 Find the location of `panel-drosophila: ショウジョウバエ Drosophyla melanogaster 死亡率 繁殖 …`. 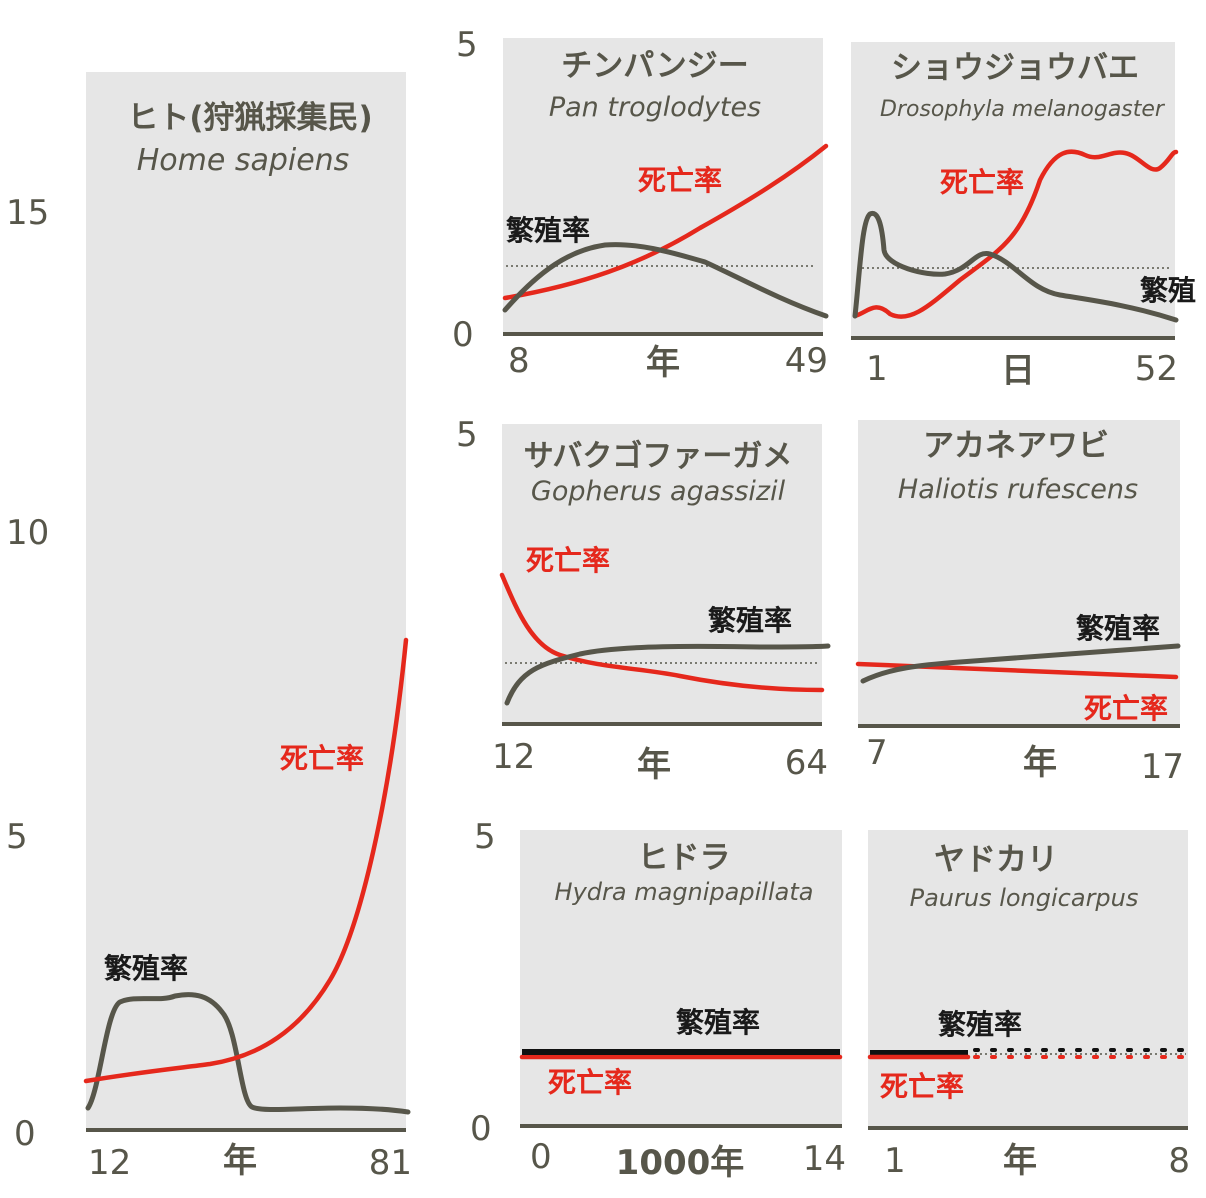

panel-drosophila: ショウジョウバエ Drosophyla melanogaster 死亡率 繁殖 … is located at coordinates (1023, 216).